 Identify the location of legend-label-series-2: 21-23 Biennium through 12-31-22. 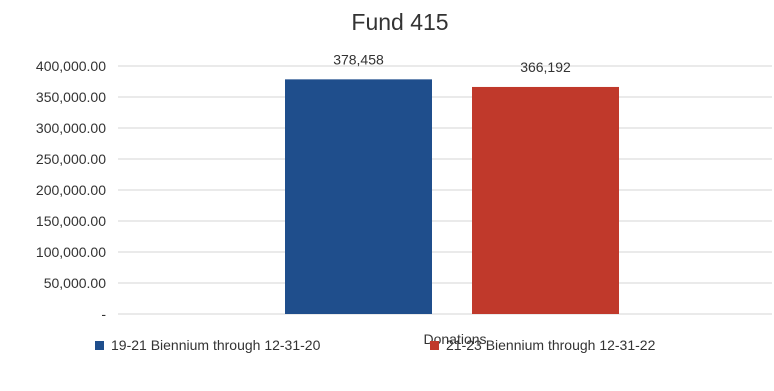
(551, 345).